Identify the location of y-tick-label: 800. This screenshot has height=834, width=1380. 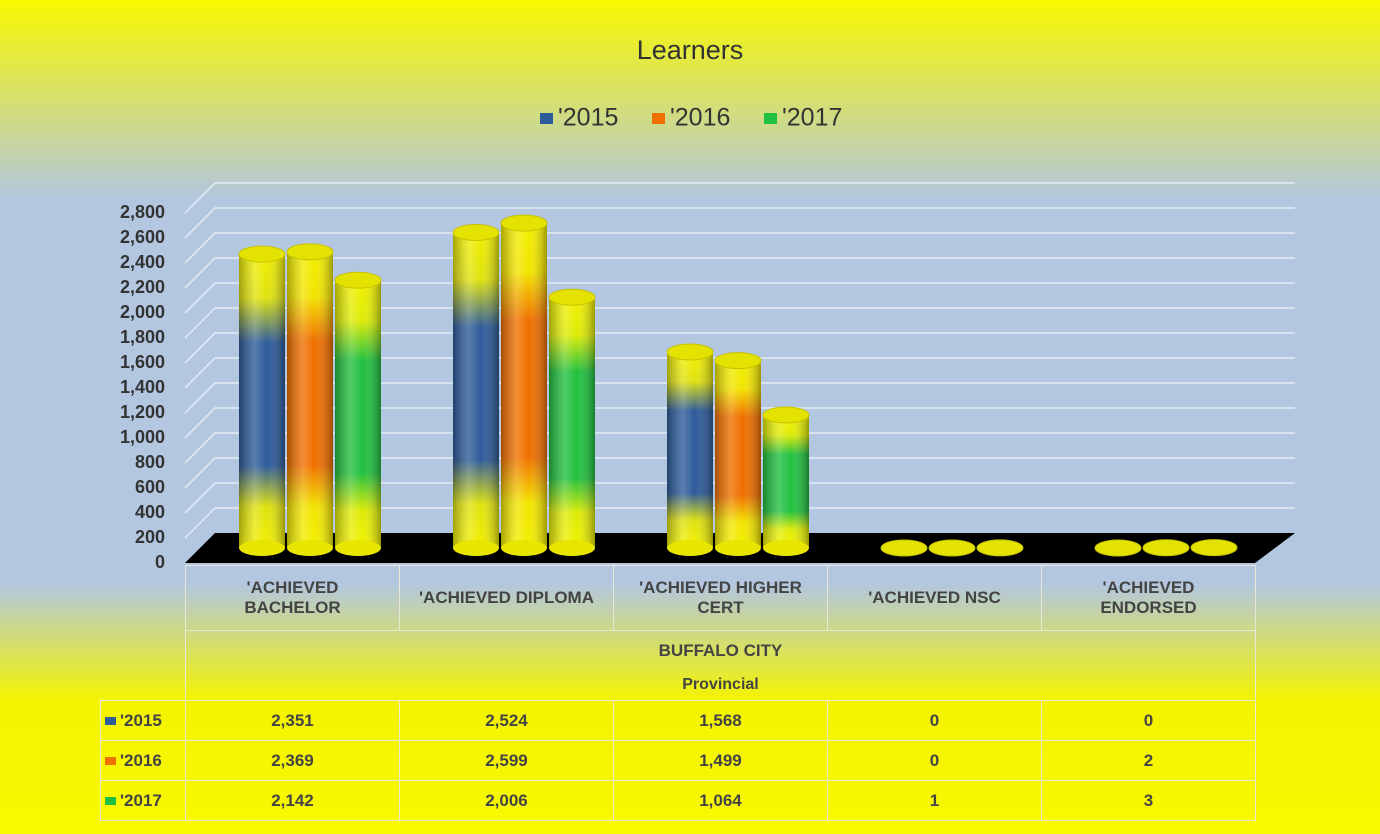
(150, 462).